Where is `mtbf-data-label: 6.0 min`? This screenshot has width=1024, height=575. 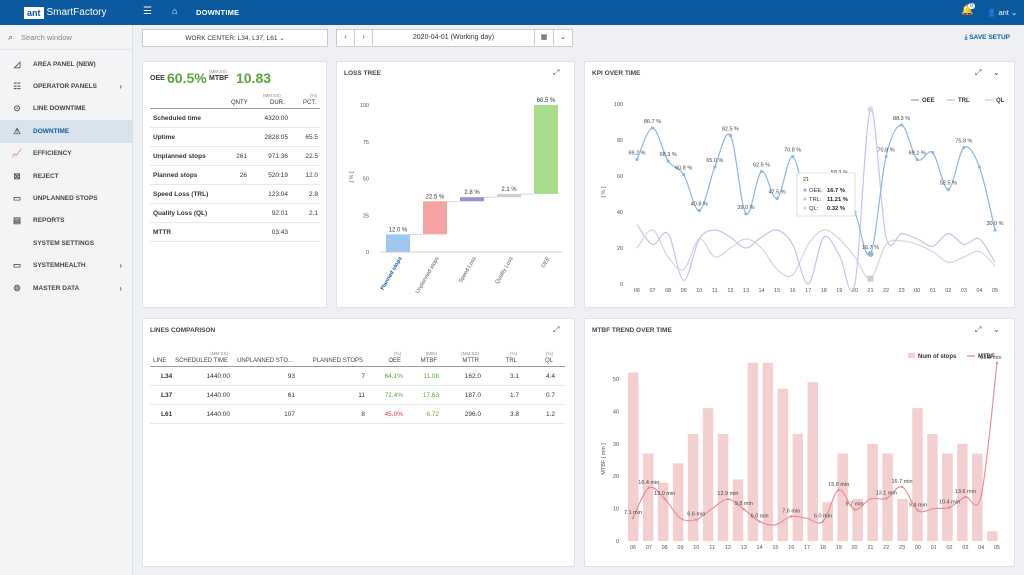 mtbf-data-label: 6.0 min is located at coordinates (760, 517).